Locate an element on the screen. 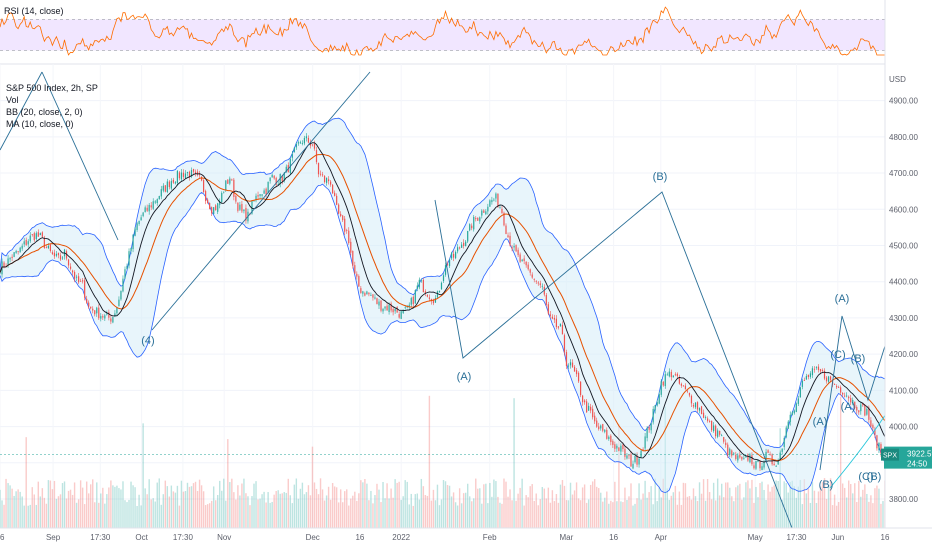  wave-line is located at coordinates (261, 201).